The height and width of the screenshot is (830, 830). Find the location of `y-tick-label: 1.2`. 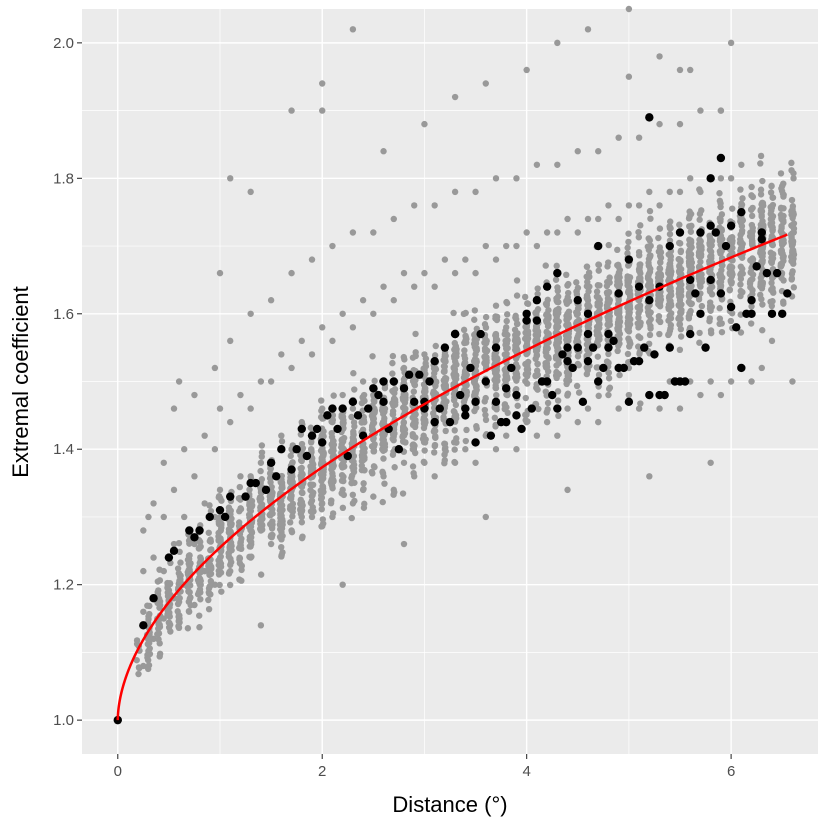

y-tick-label: 1.2 is located at coordinates (63, 585).